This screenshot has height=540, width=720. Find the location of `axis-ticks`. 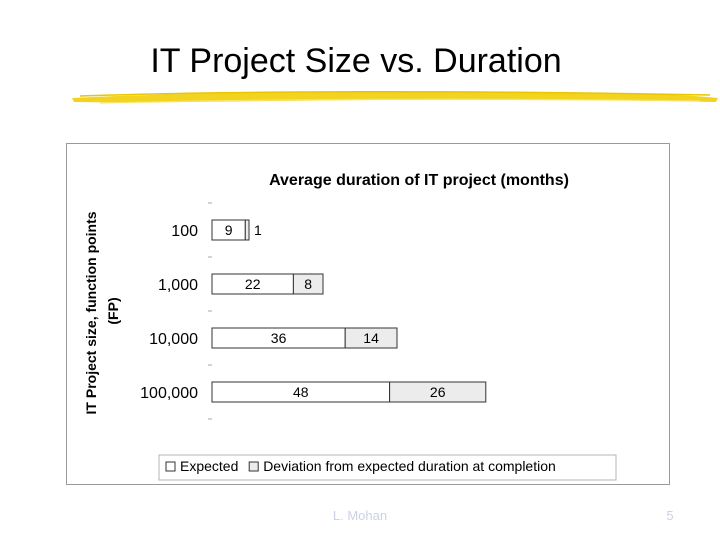

axis-ticks is located at coordinates (210, 311).